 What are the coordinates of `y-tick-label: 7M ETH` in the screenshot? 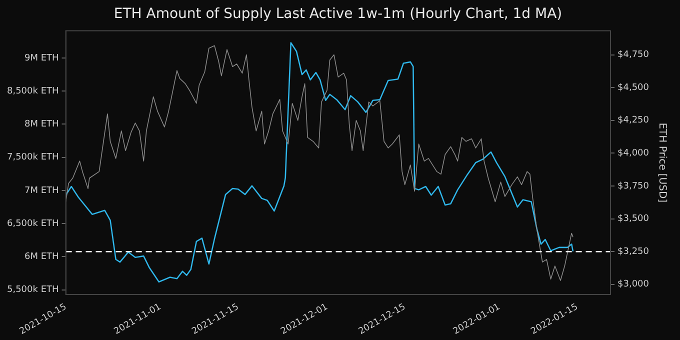 It's located at (41, 191).